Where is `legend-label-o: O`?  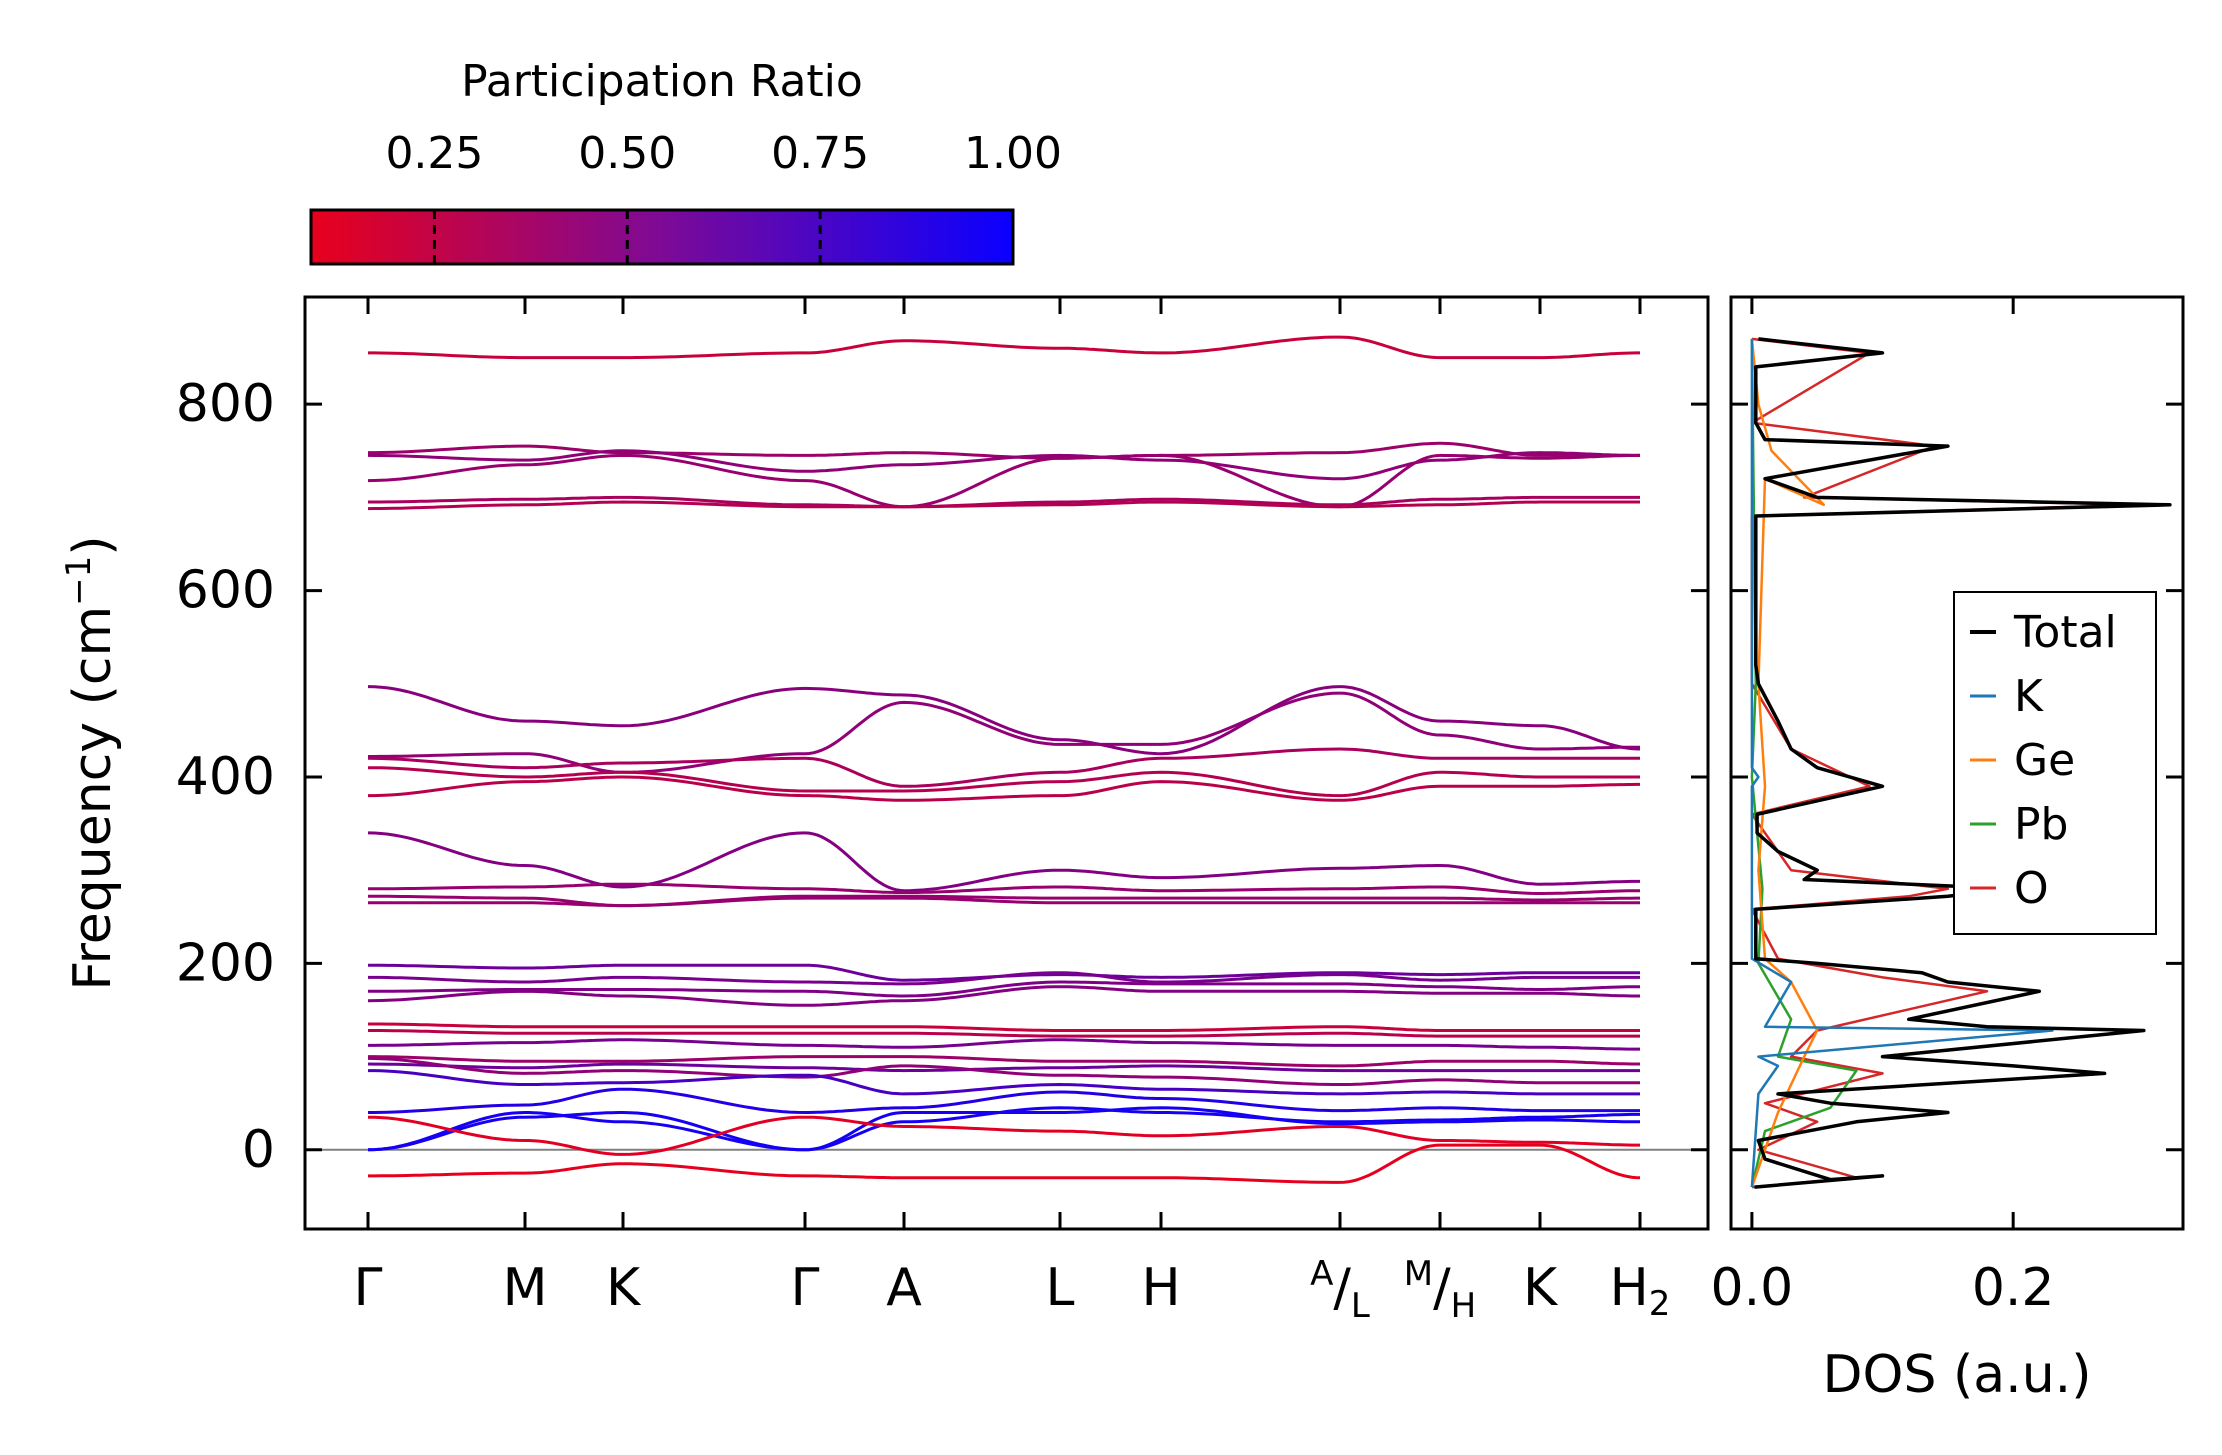
legend-label-o: O is located at coordinates (2031, 888).